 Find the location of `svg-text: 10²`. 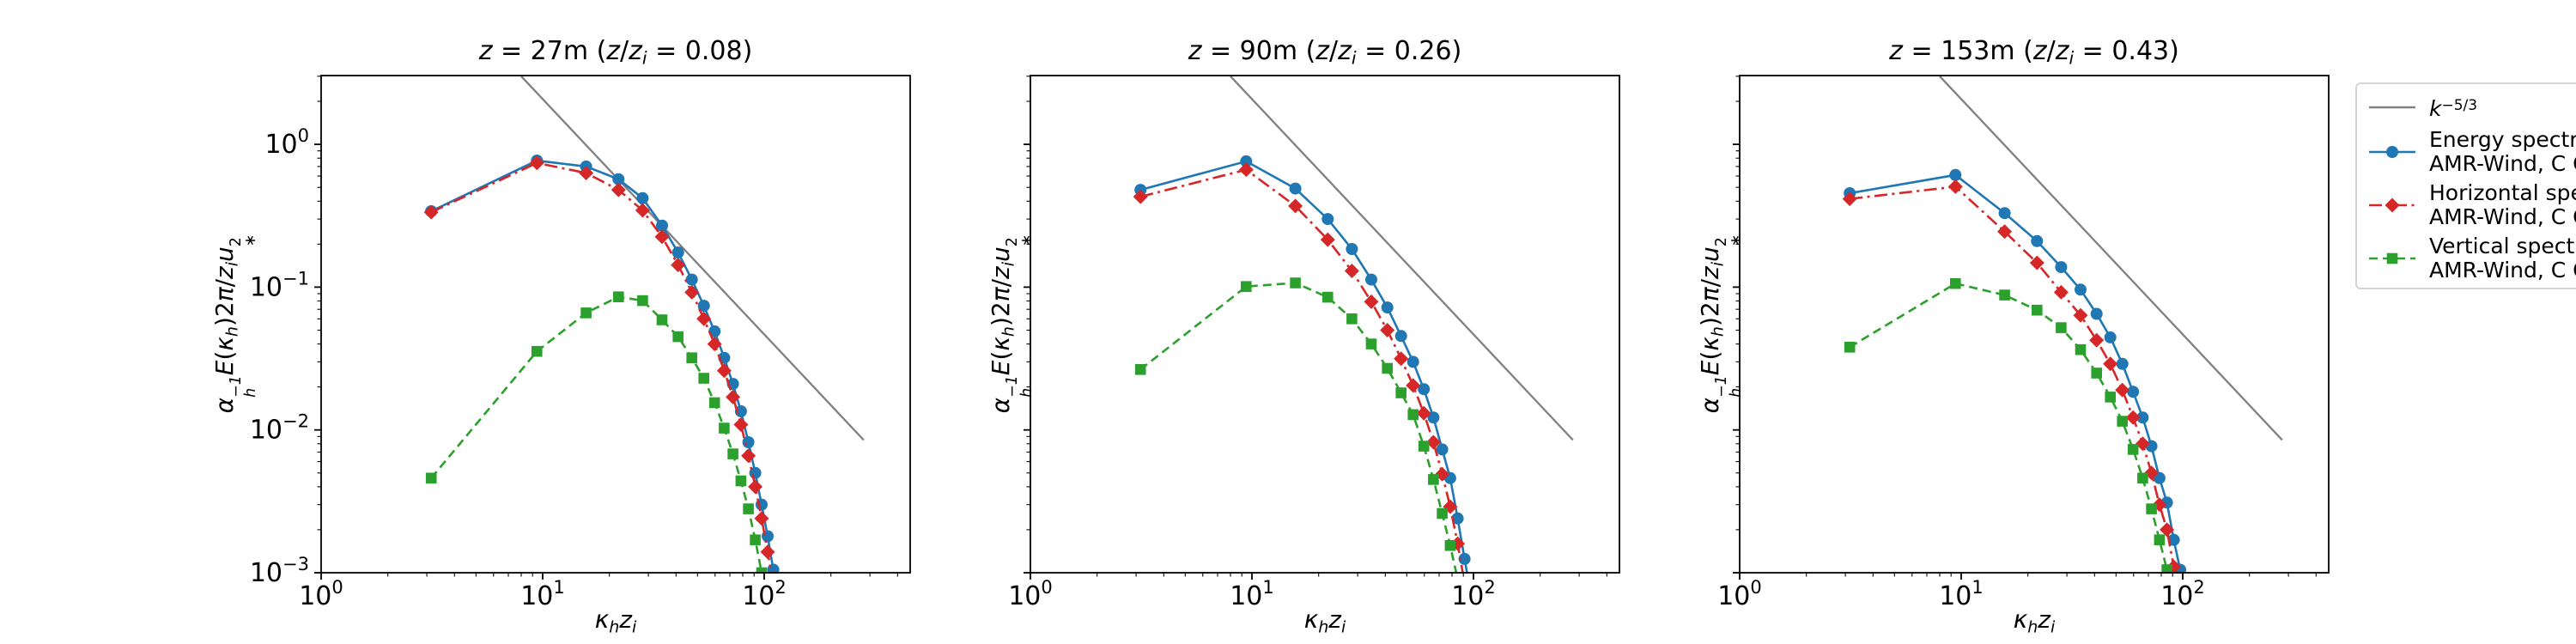

svg-text: 10² is located at coordinates (1473, 594).